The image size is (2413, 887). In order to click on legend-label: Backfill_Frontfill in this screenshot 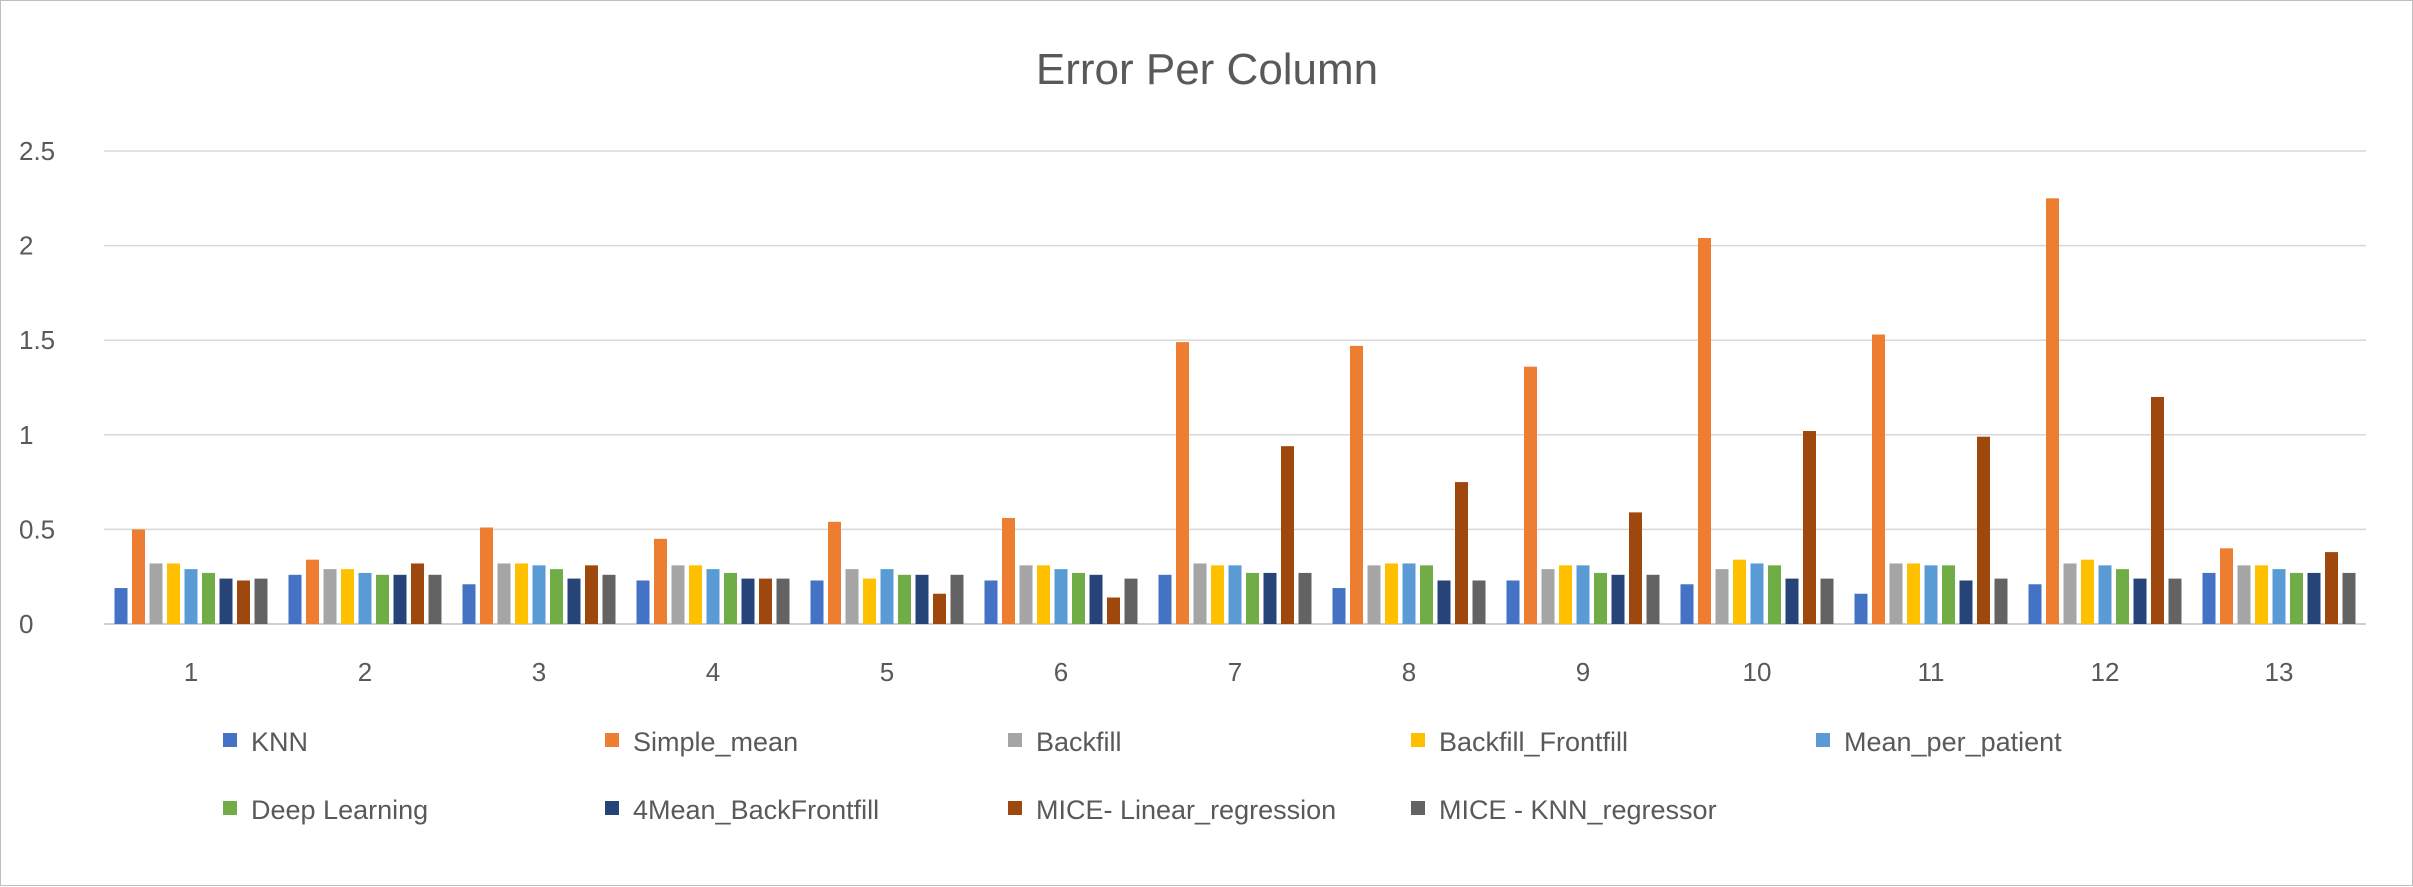, I will do `click(1533, 742)`.